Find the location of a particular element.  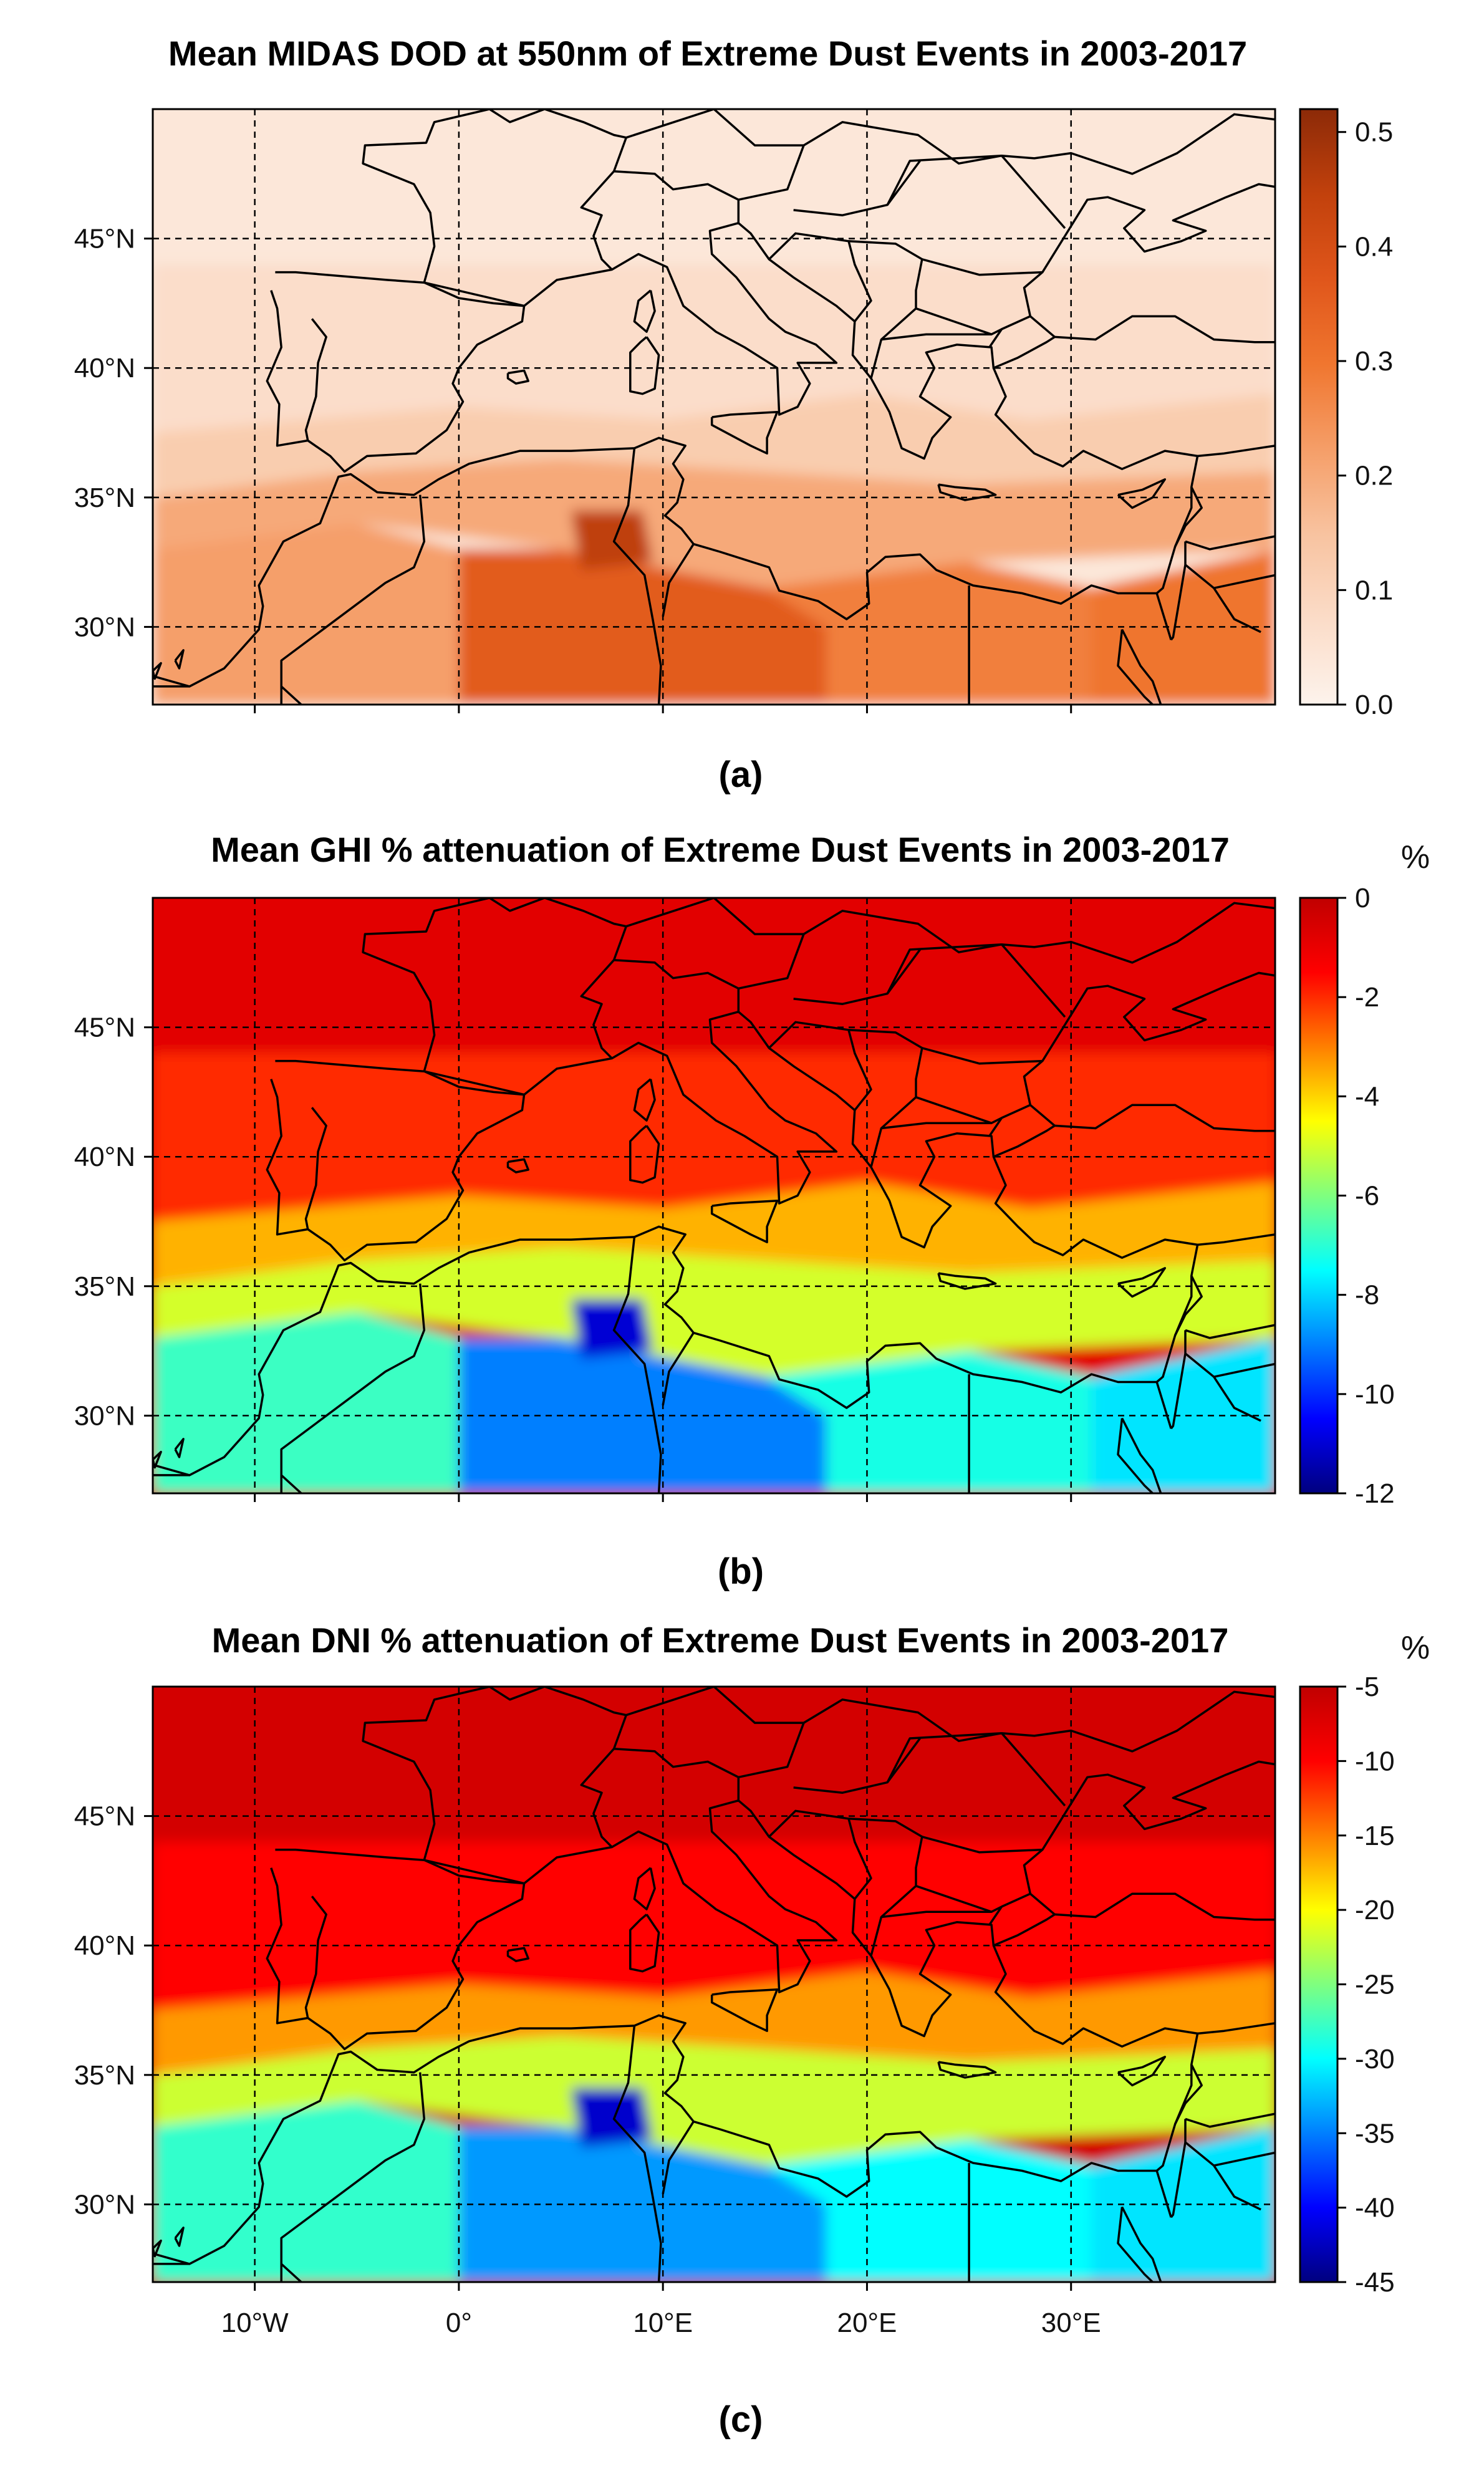

panel-a-caption: (a) is located at coordinates (741, 774).